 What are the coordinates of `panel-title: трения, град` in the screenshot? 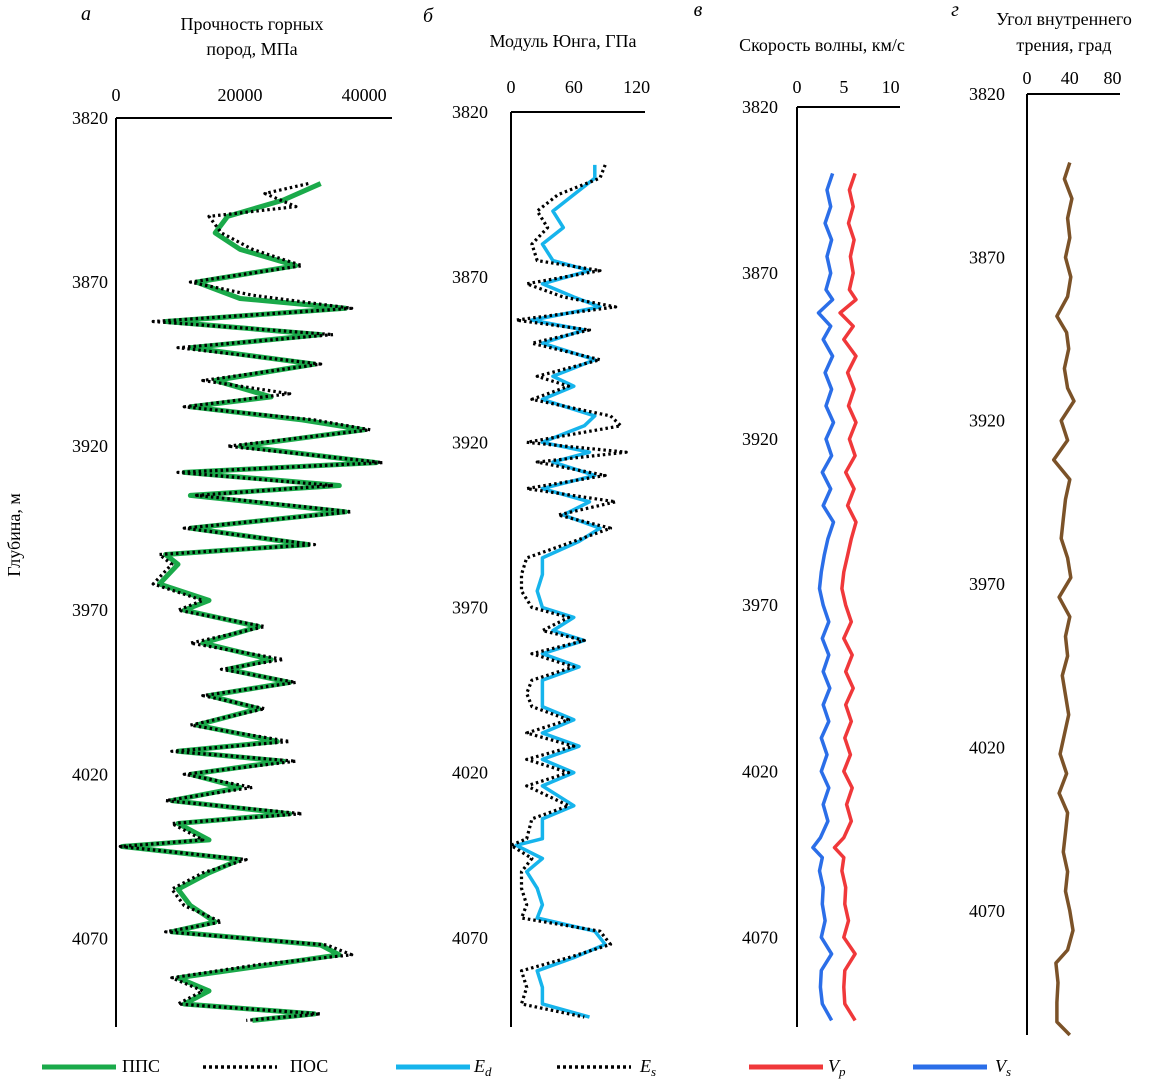 It's located at (1063, 45).